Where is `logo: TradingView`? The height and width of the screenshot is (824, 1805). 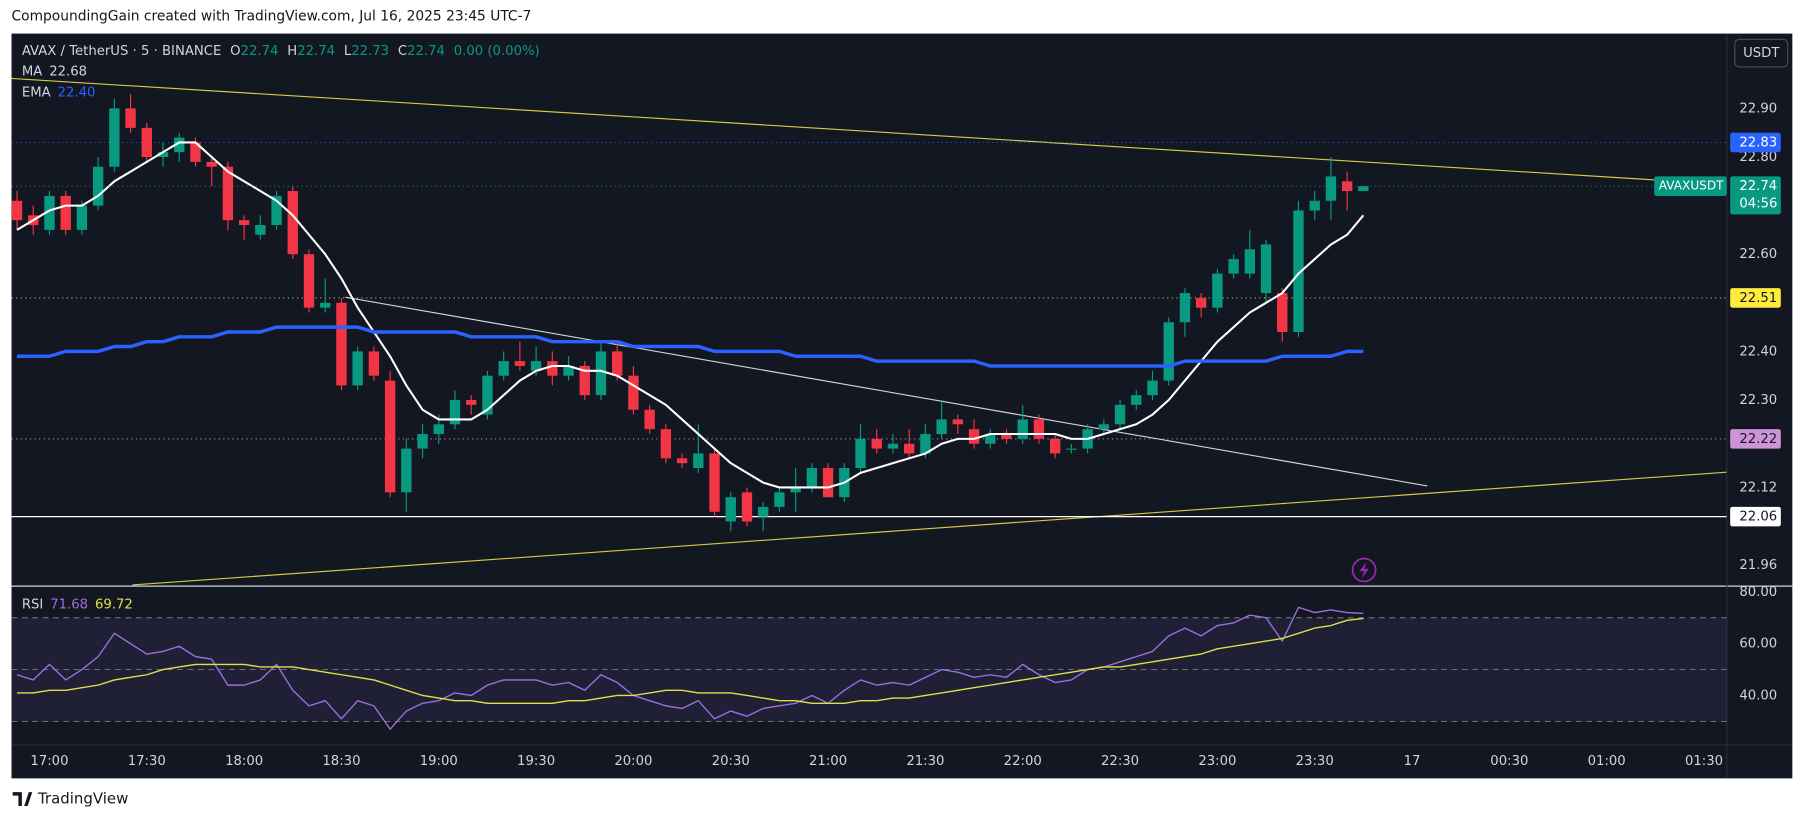
logo: TradingView is located at coordinates (70, 799).